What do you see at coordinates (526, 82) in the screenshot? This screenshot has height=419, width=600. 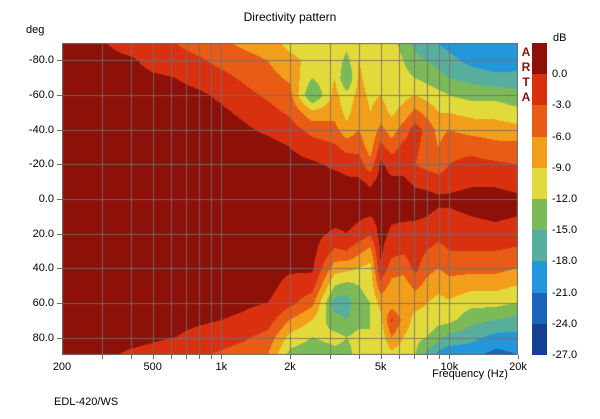 I see `arta-brand-letter: T` at bounding box center [526, 82].